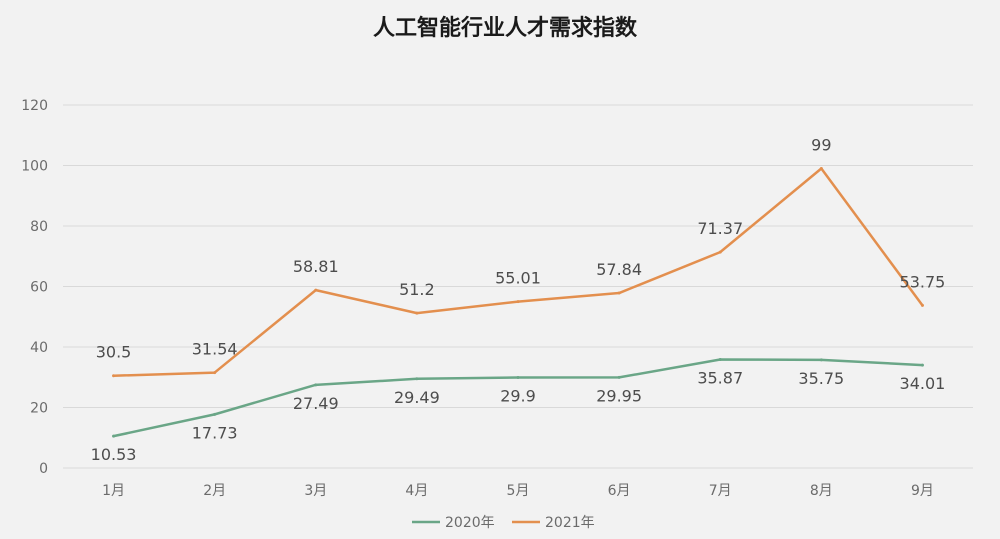 This screenshot has width=1000, height=539. Describe the element at coordinates (39, 288) in the screenshot. I see `y-tick-label: 60` at that location.